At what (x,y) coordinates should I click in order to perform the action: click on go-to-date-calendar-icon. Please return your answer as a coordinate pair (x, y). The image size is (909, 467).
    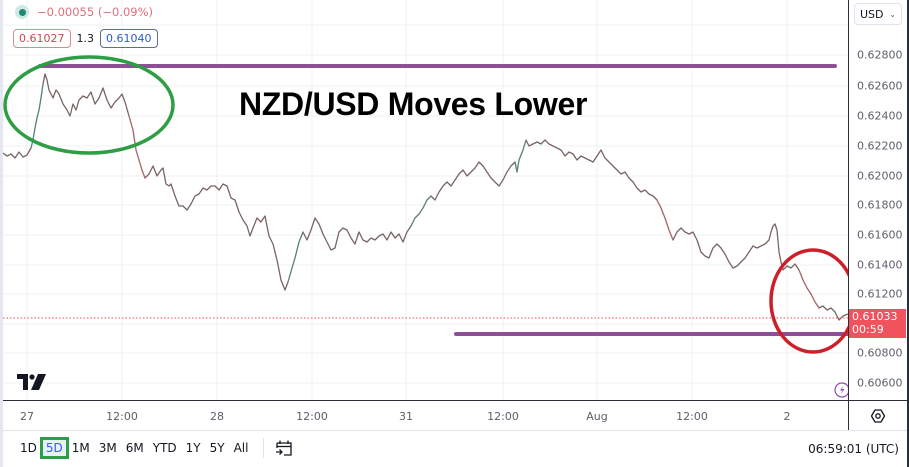
    Looking at the image, I should click on (284, 448).